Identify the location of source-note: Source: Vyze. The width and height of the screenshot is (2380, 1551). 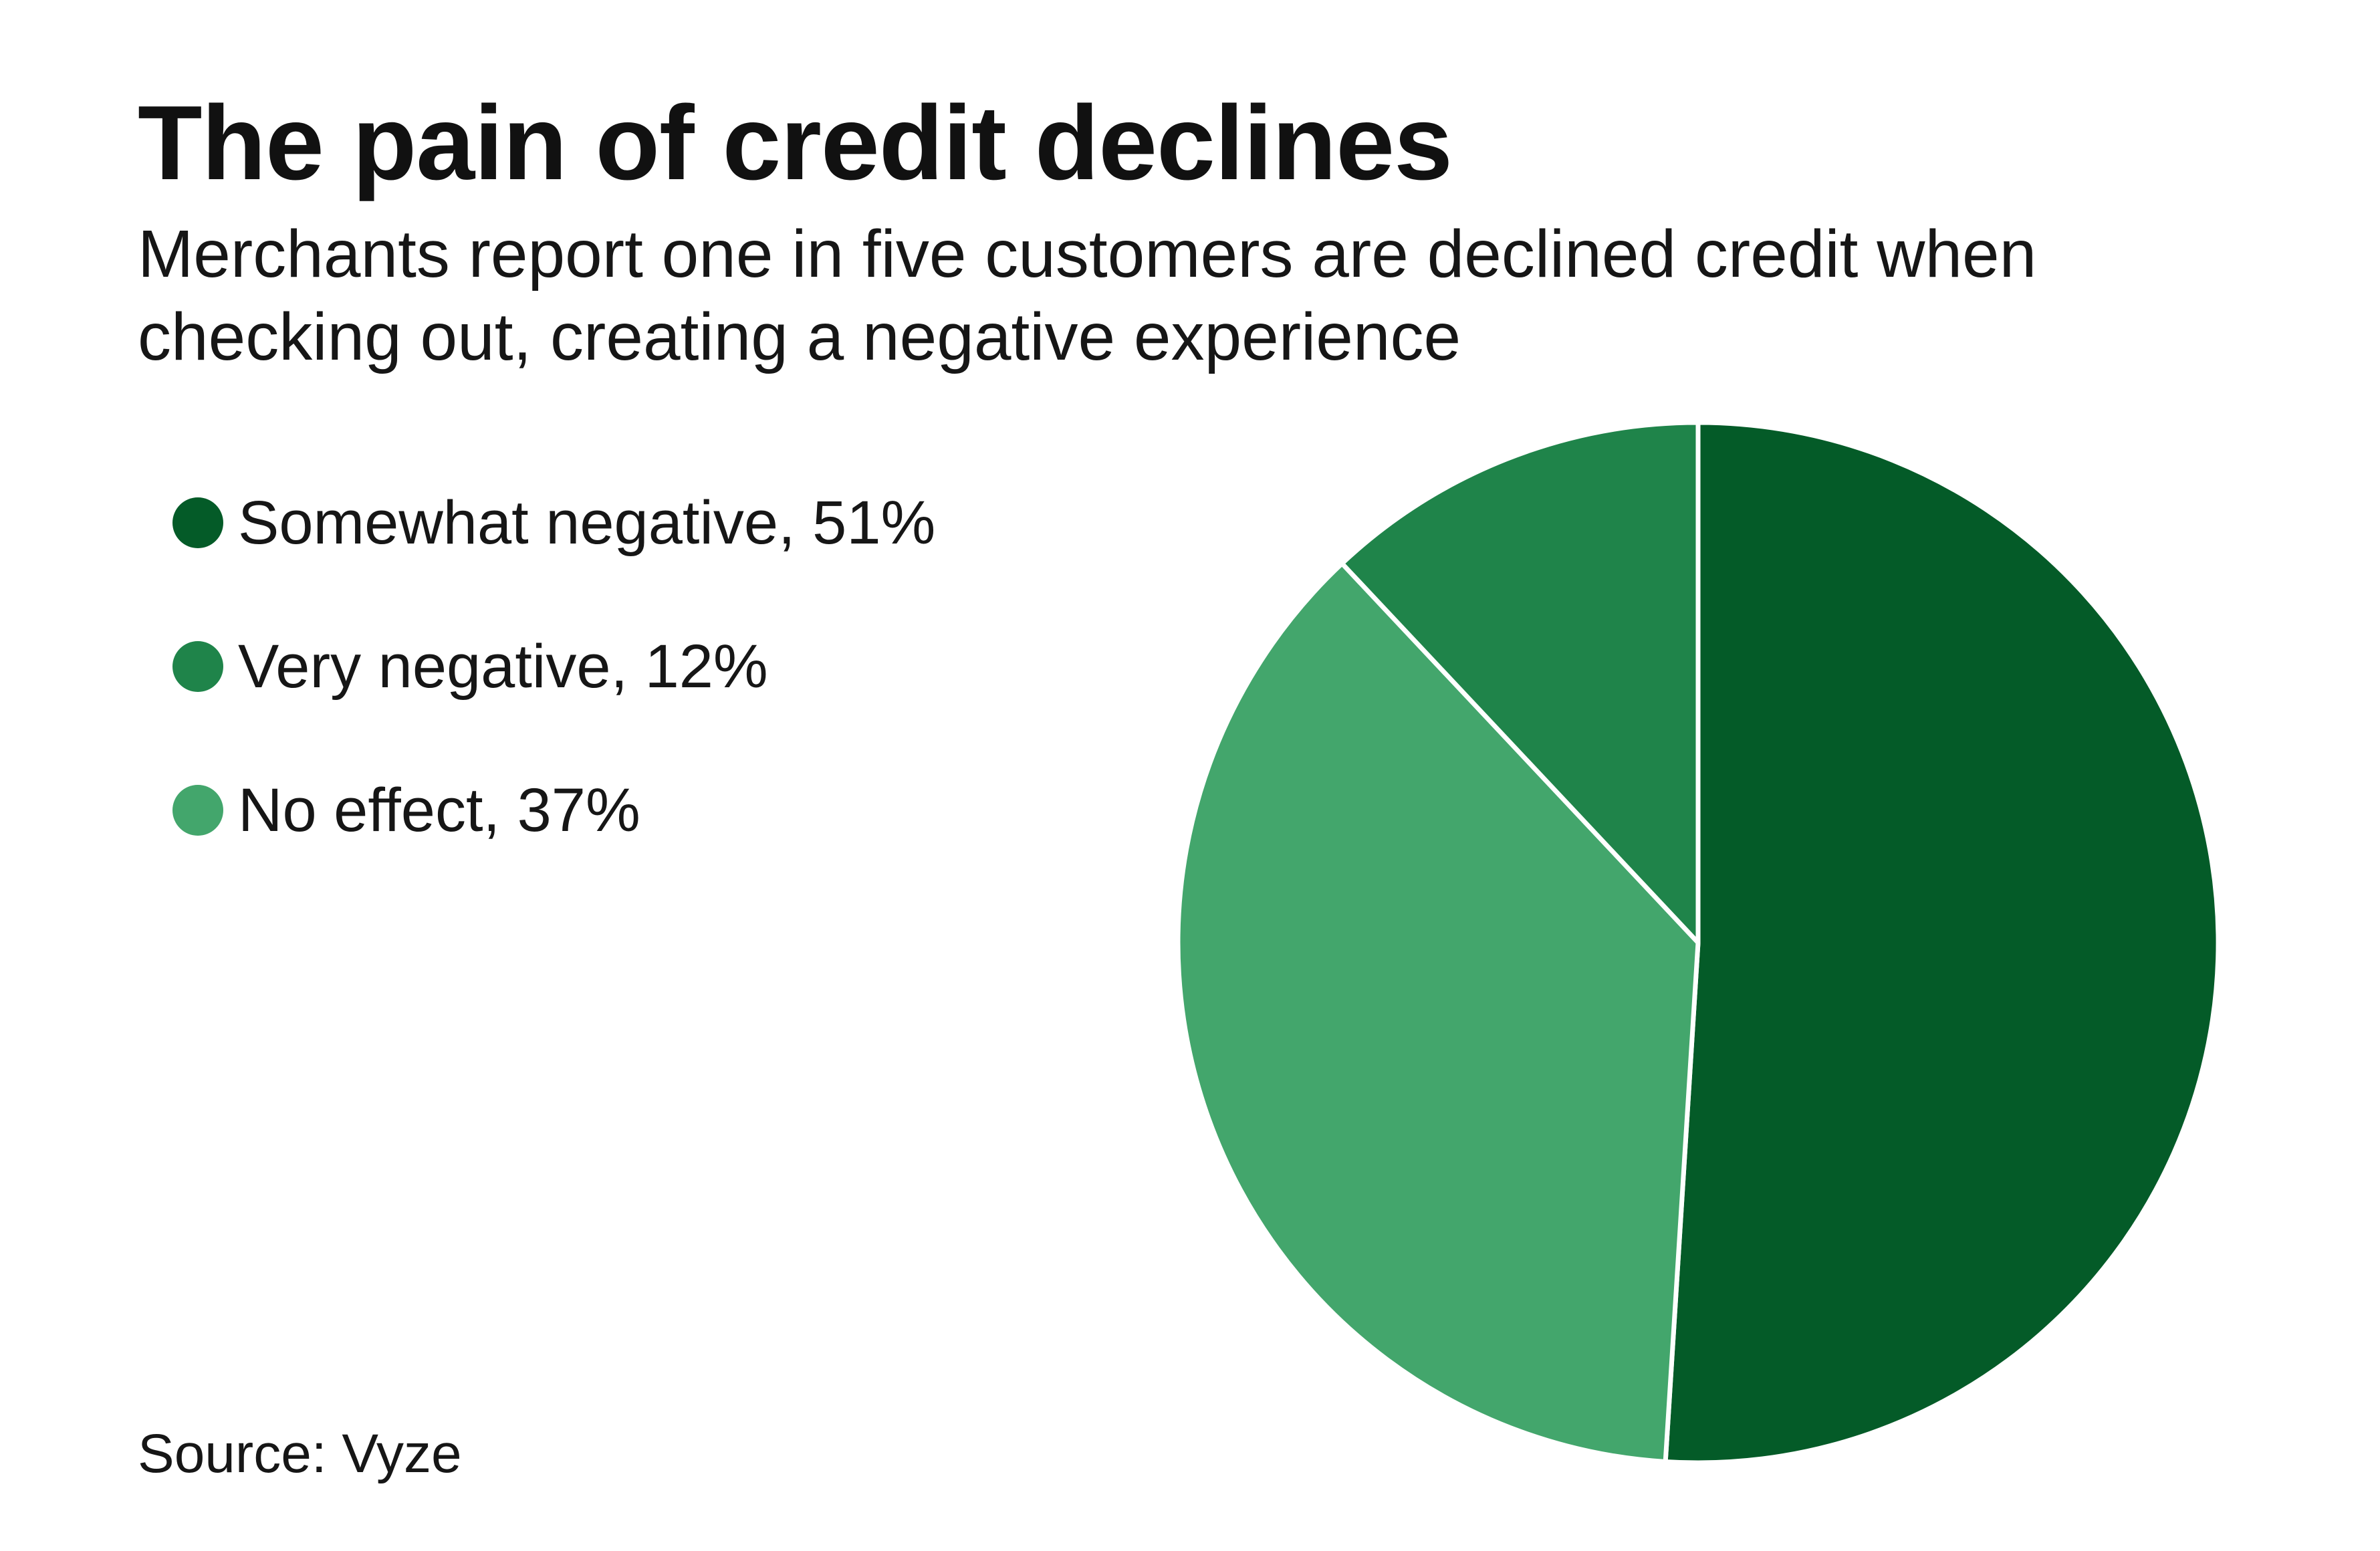
(300, 1453).